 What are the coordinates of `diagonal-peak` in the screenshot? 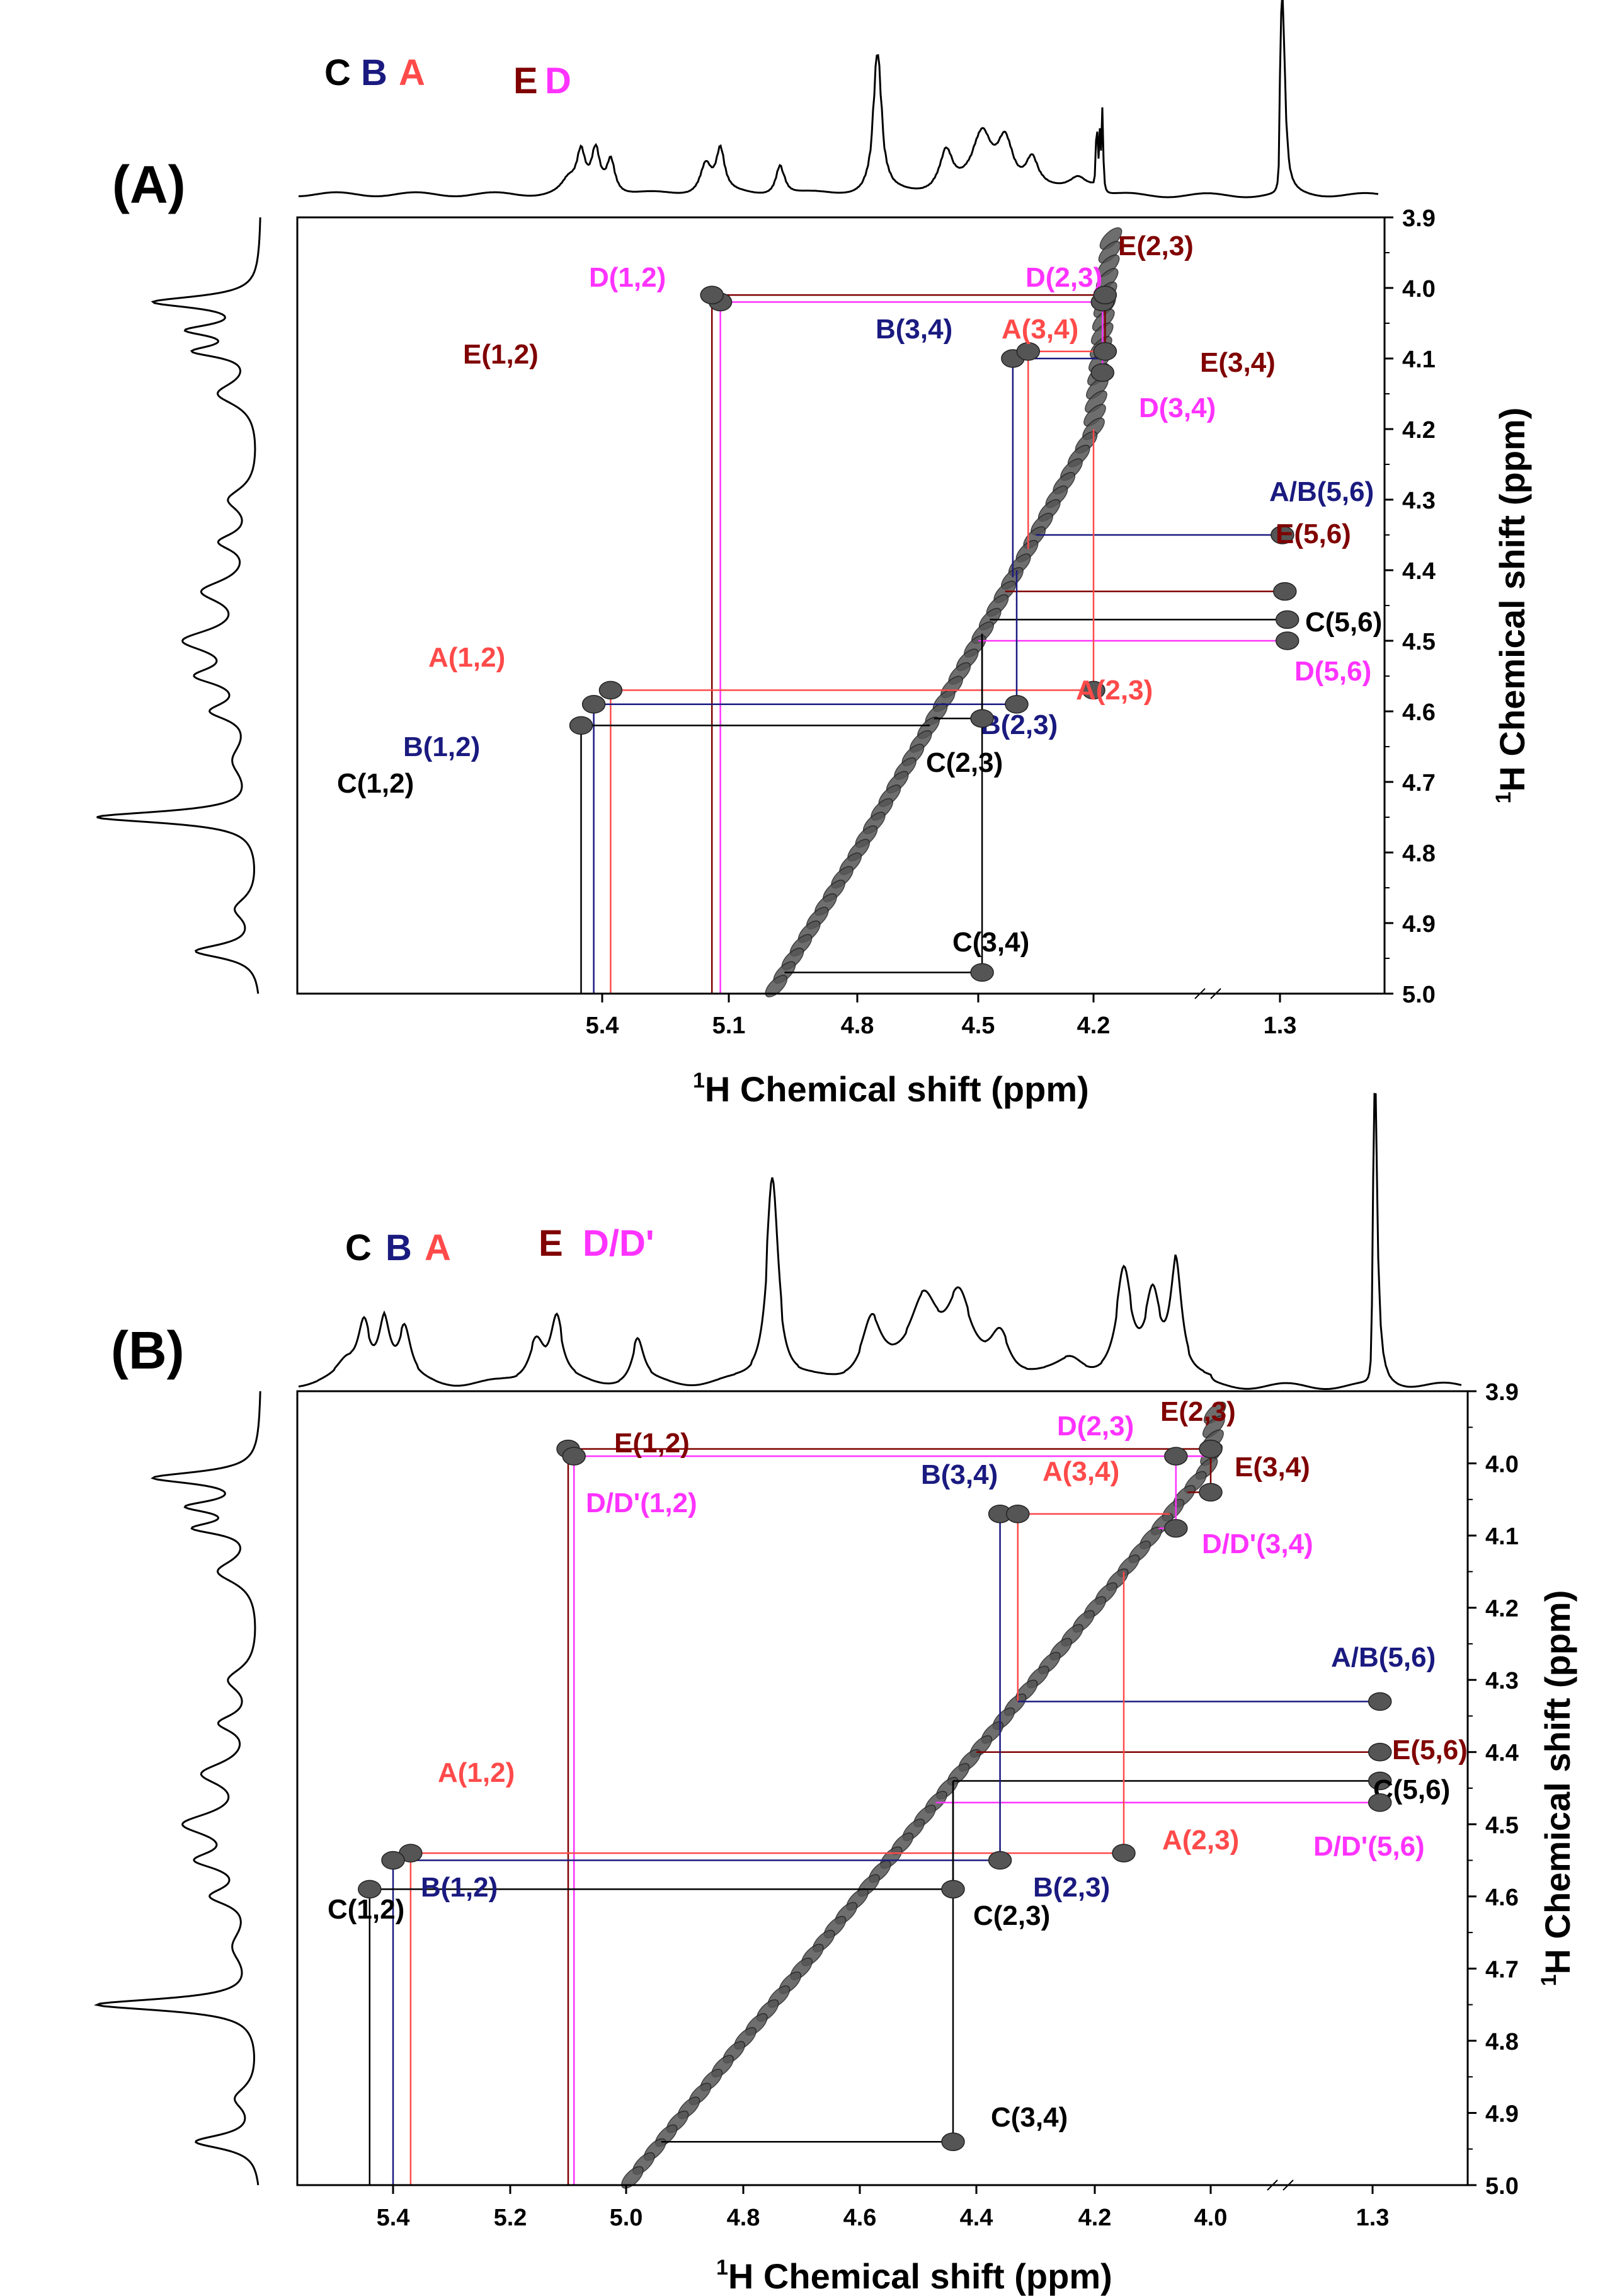 It's located at (777, 986).